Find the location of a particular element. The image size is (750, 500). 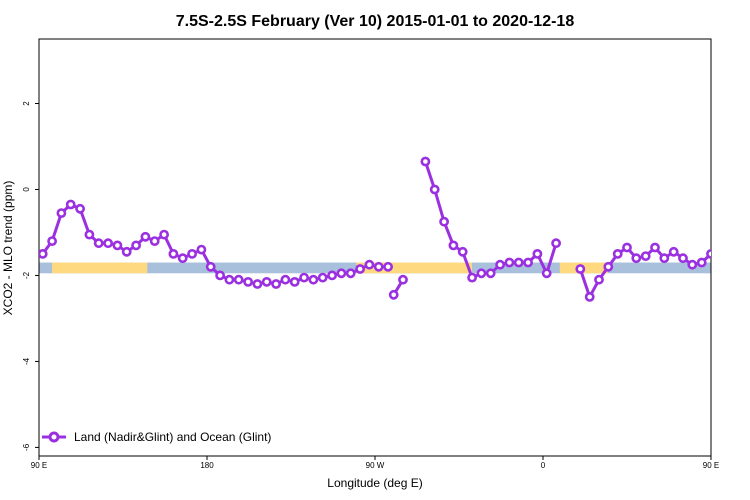

legend-marker-swatch is located at coordinates (54, 437).